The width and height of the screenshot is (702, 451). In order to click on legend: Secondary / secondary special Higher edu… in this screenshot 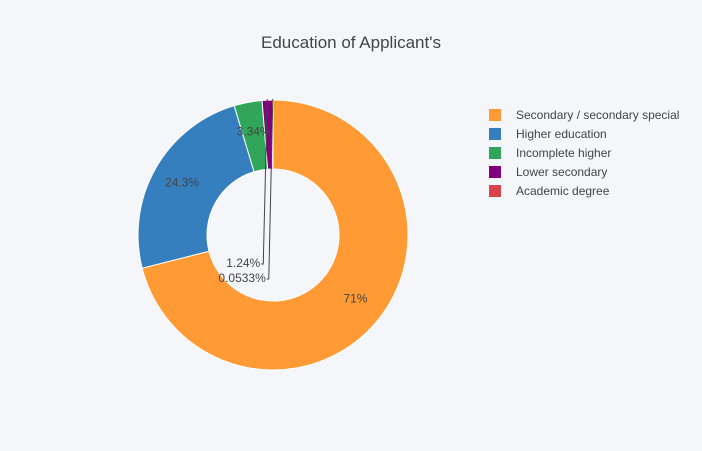, I will do `click(584, 152)`.